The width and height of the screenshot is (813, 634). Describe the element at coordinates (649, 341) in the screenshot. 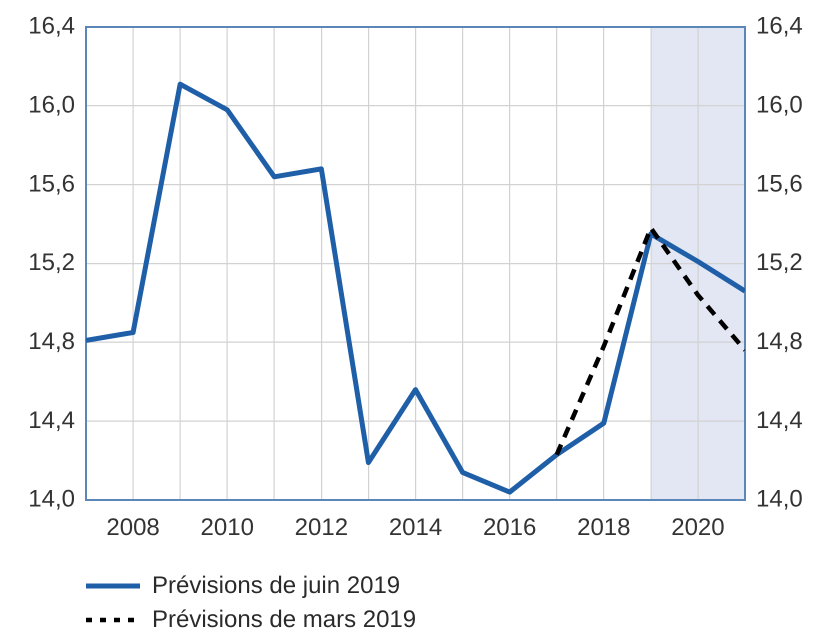

I see `line-series` at that location.